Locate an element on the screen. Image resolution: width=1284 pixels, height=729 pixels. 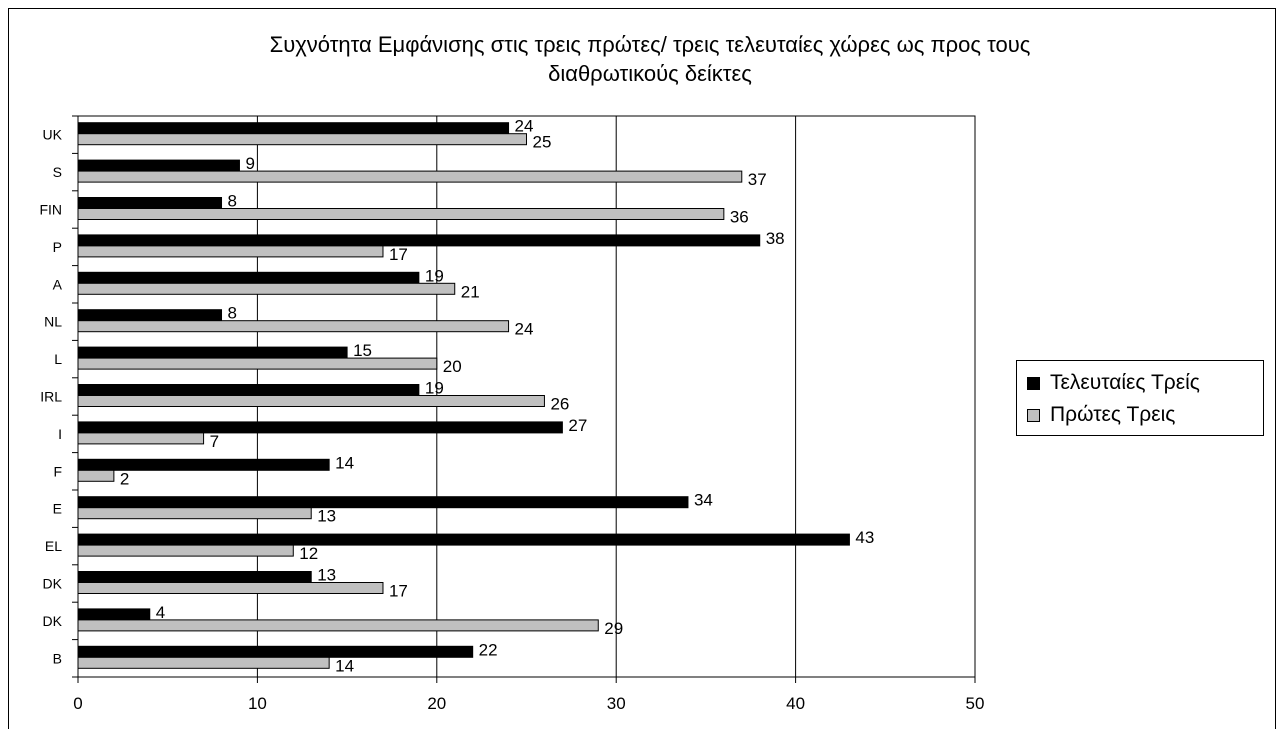
data-label-10-series-2: 2 is located at coordinates (124, 478).